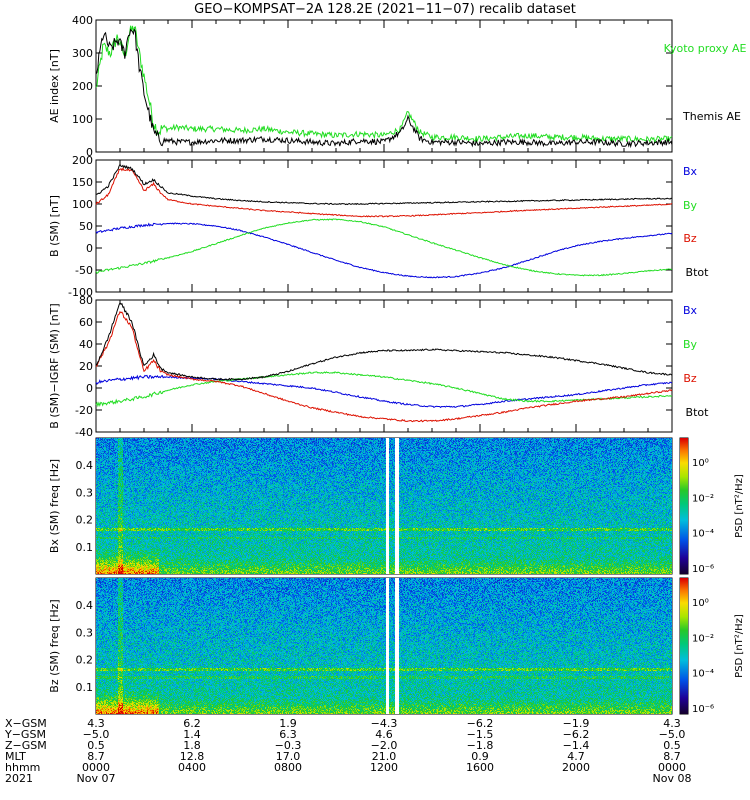 This screenshot has width=750, height=800. What do you see at coordinates (84, 410) in the screenshot?
I see `bigrf-ytick-label: -20` at bounding box center [84, 410].